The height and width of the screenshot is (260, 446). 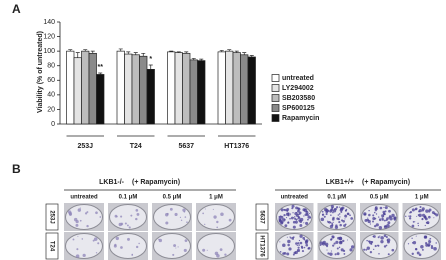 I want to click on y-tick-label: 140, so click(x=49, y=22).